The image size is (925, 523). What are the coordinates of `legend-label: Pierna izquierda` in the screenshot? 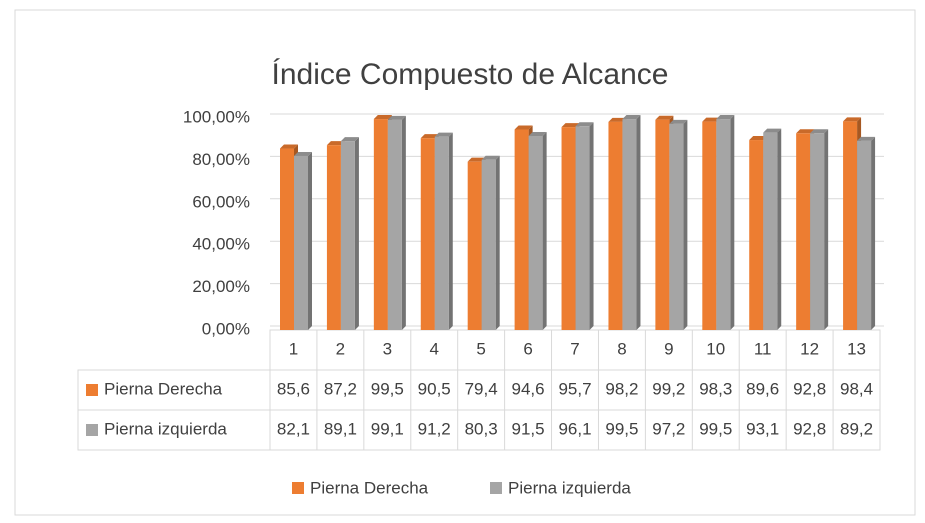 It's located at (569, 487).